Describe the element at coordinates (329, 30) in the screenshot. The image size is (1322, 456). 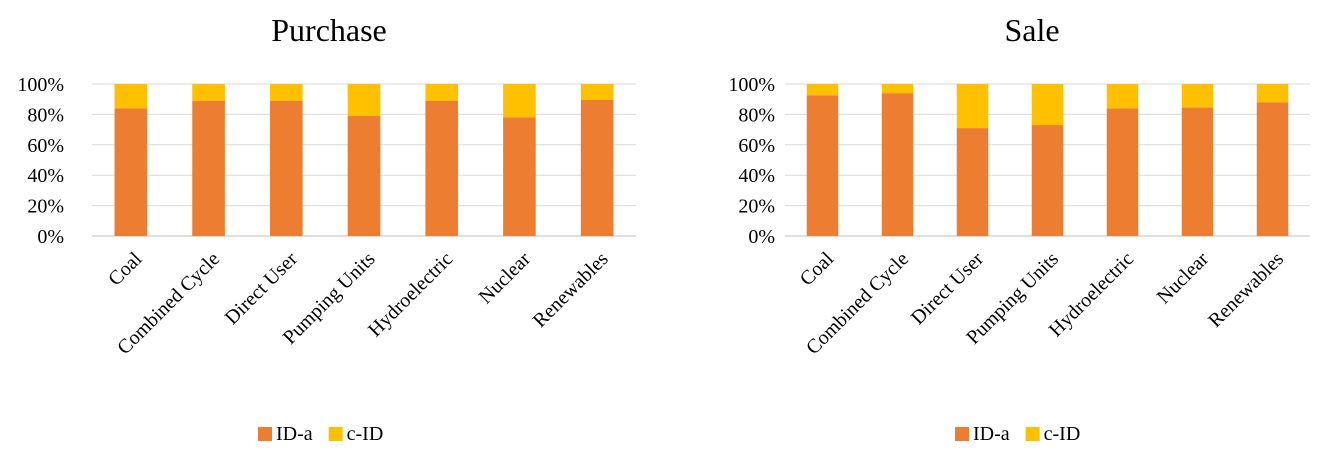
I see `chart-title: Purchase` at that location.